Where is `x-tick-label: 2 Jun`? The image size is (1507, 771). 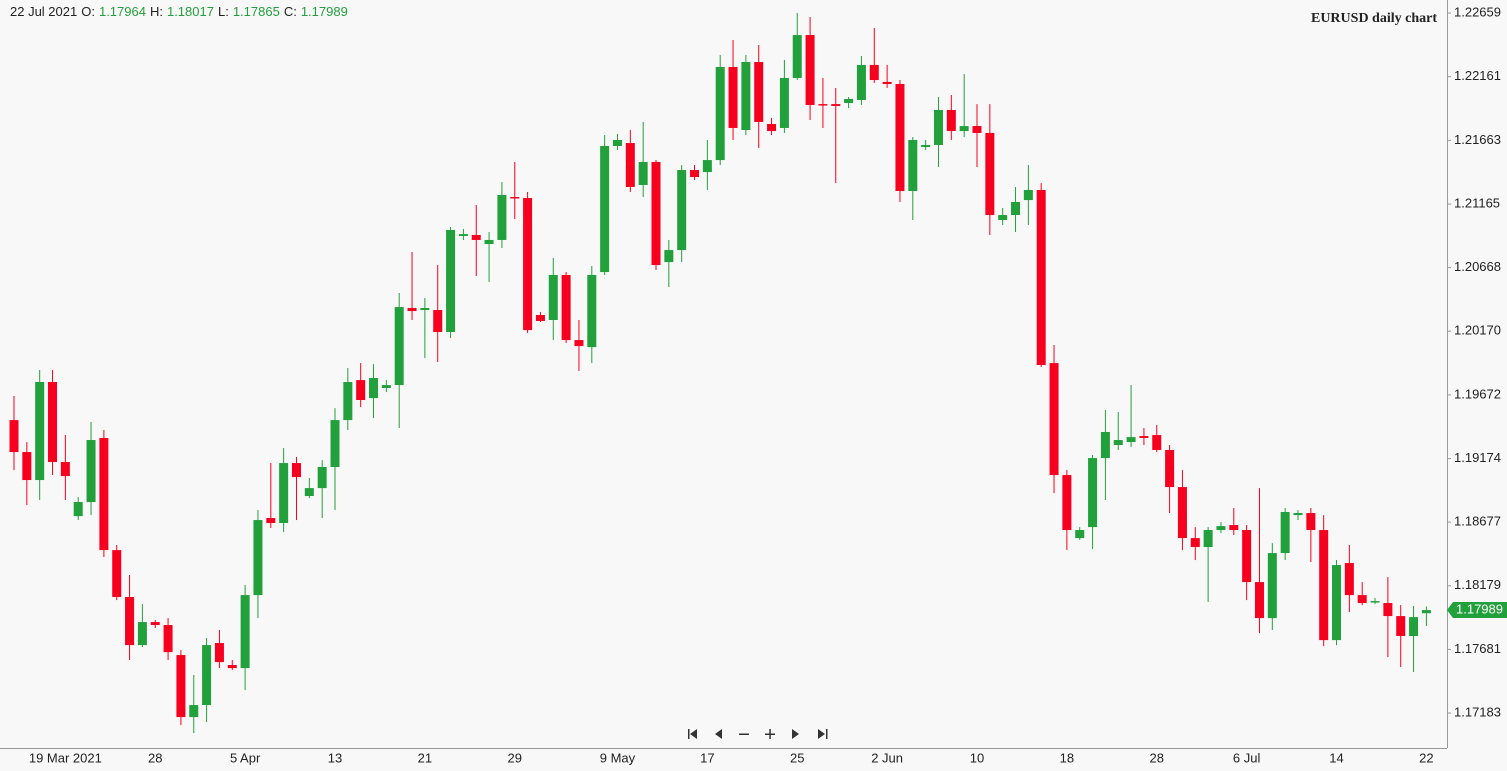
x-tick-label: 2 Jun is located at coordinates (887, 757).